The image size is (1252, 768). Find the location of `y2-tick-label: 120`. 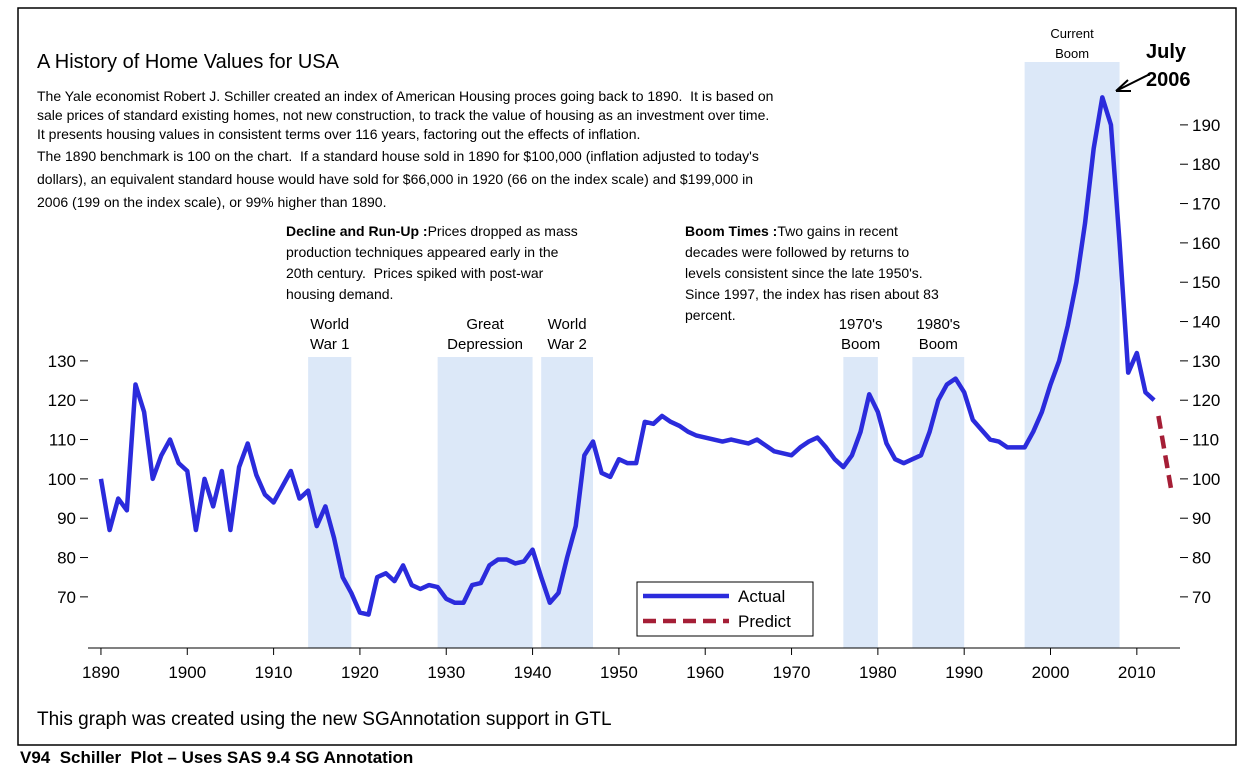

y2-tick-label: 120 is located at coordinates (1206, 400).